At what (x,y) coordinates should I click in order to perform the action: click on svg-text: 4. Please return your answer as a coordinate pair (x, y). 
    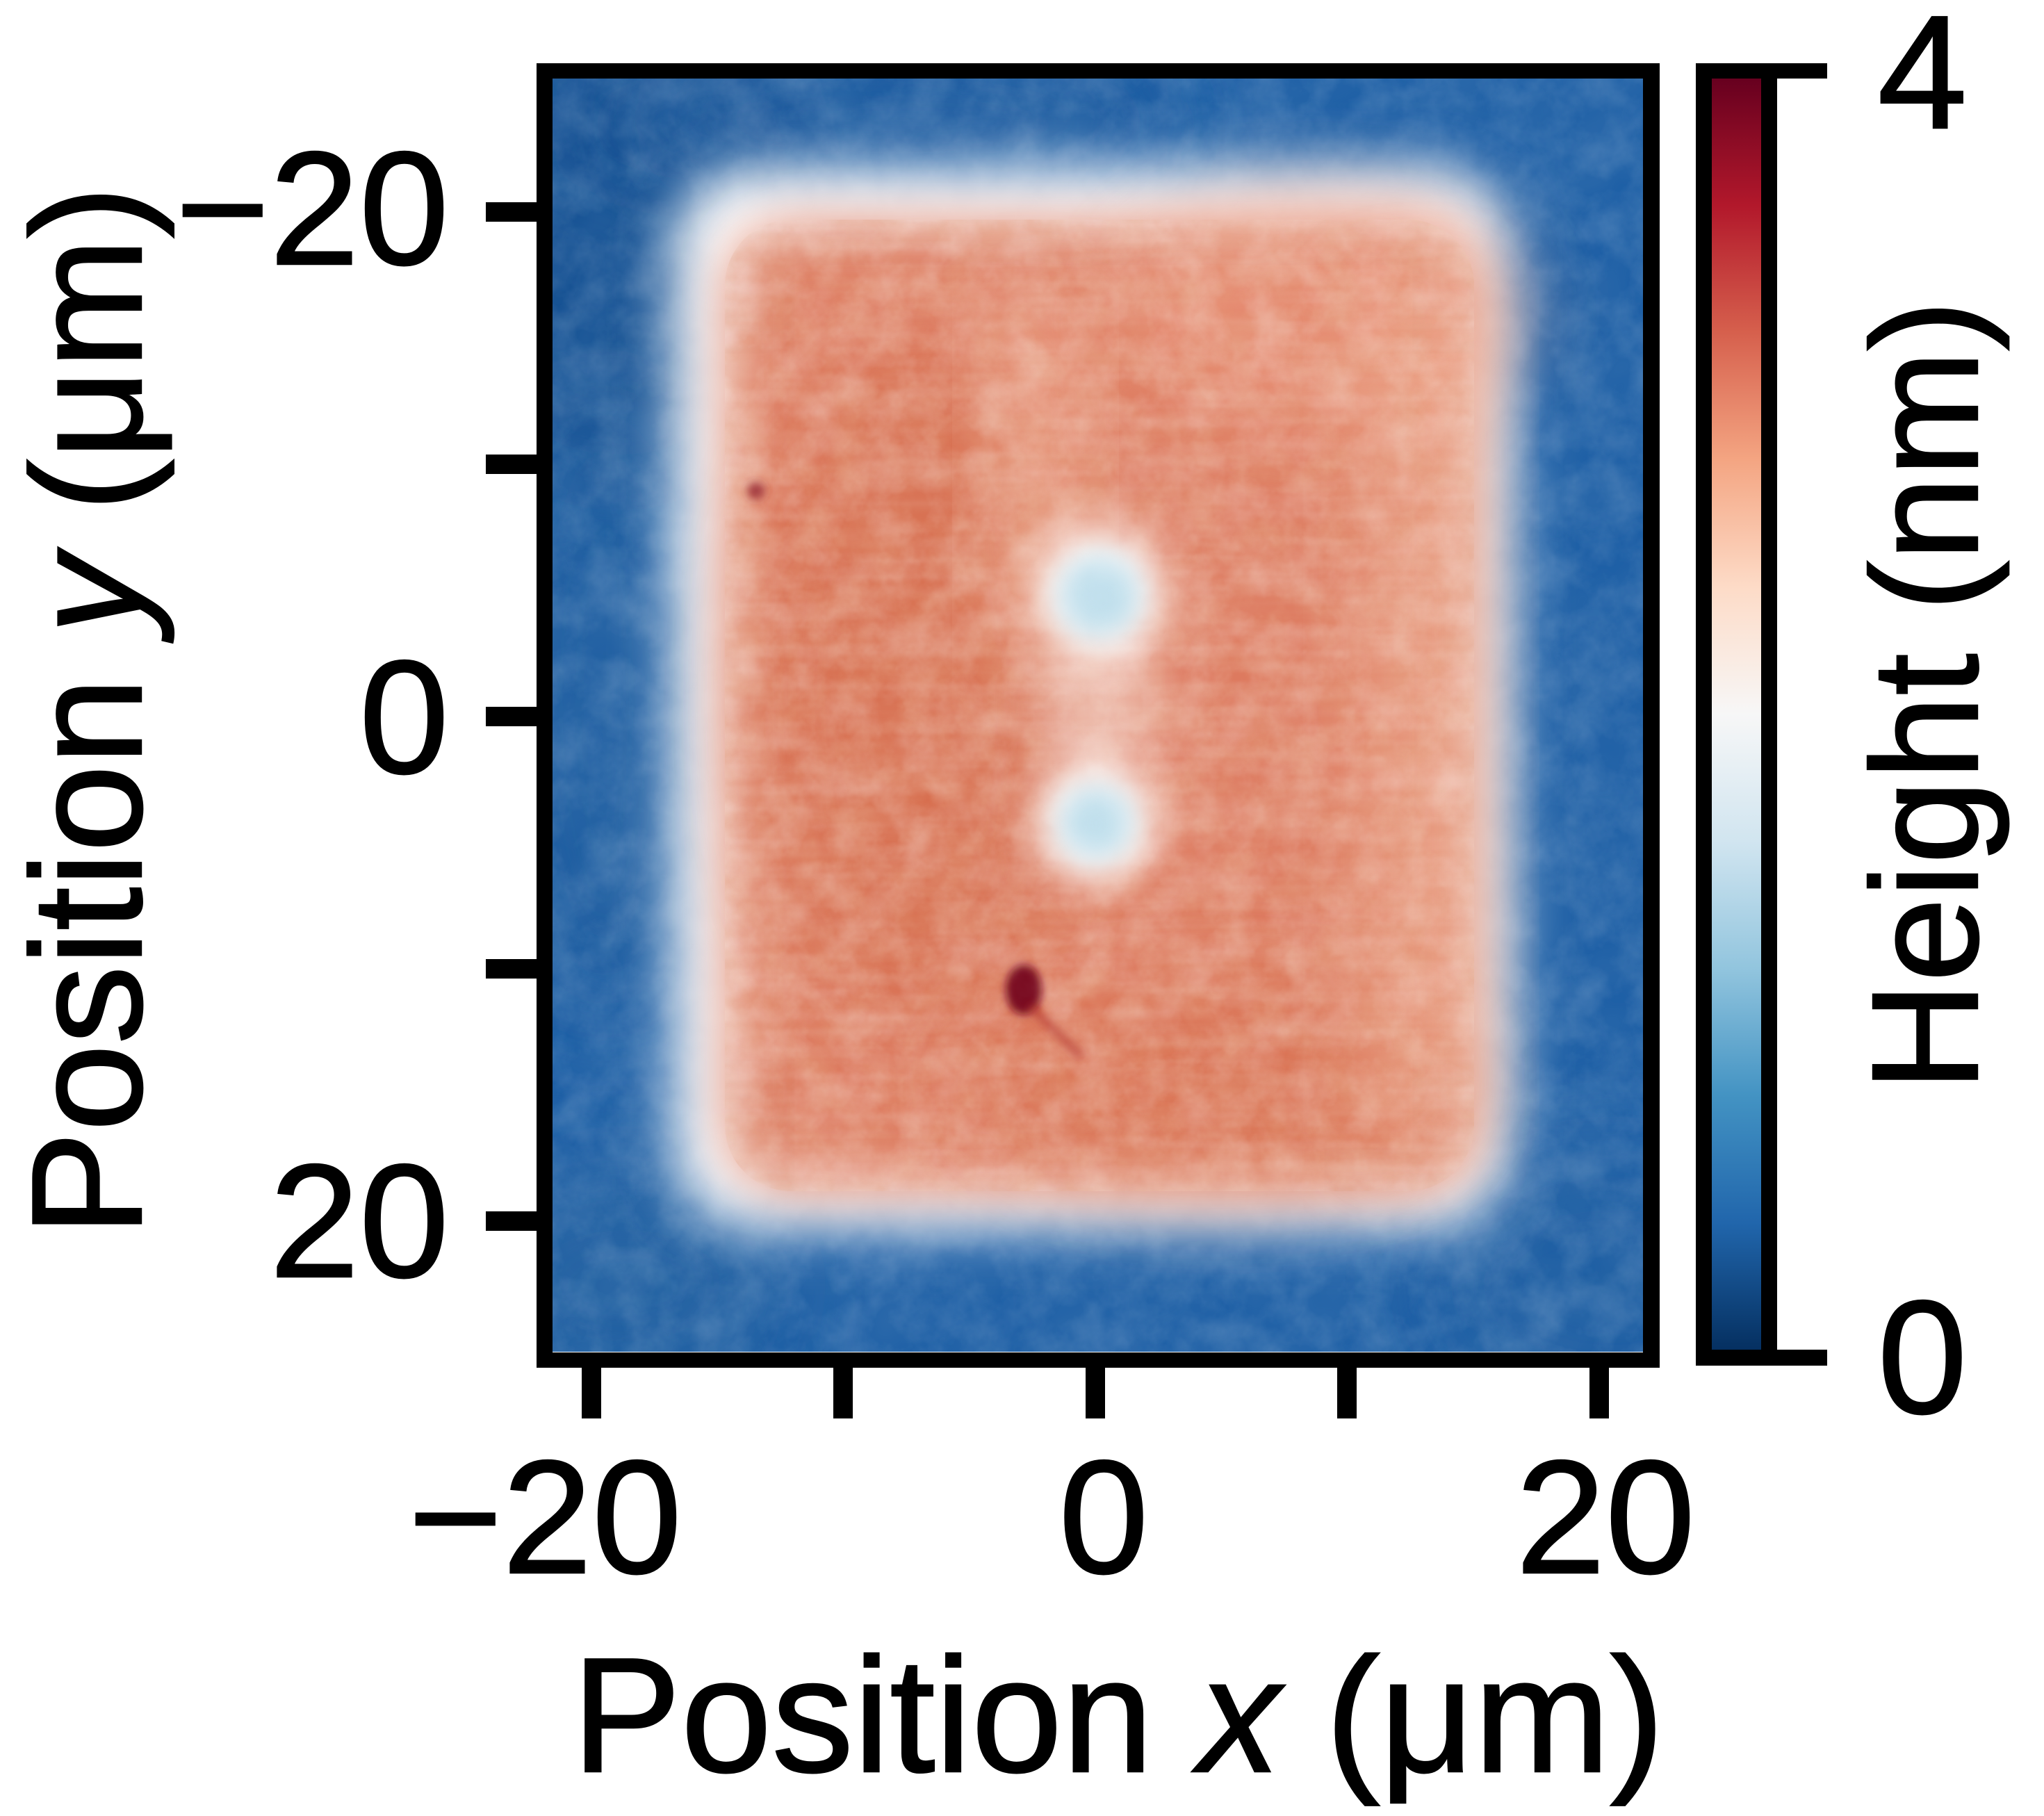
    Looking at the image, I should click on (1922, 81).